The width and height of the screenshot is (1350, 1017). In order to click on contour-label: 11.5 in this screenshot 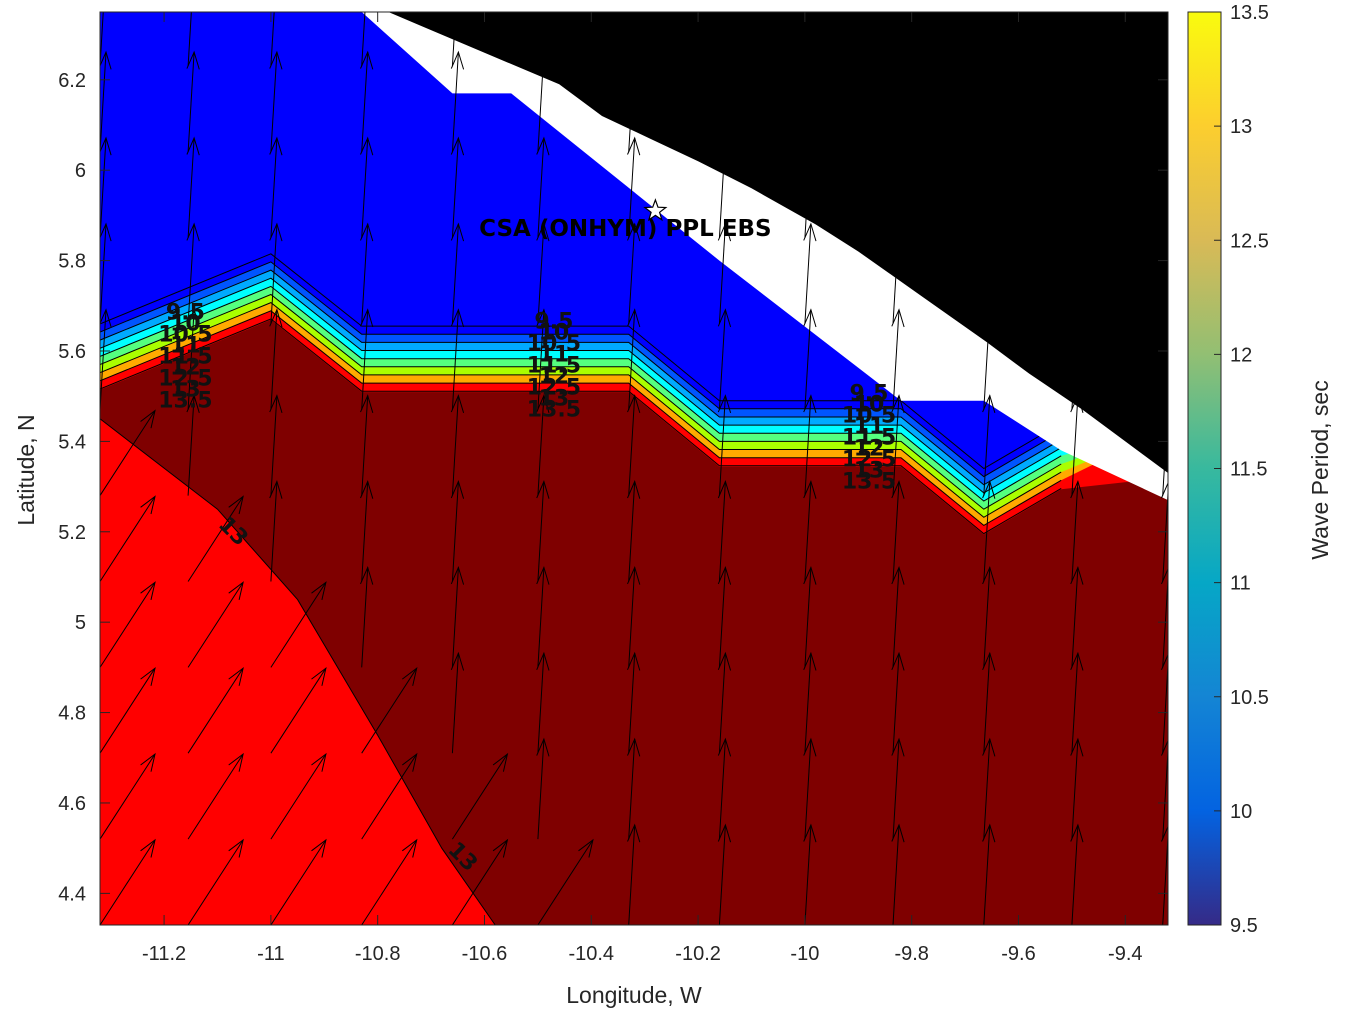, I will do `click(185, 356)`.